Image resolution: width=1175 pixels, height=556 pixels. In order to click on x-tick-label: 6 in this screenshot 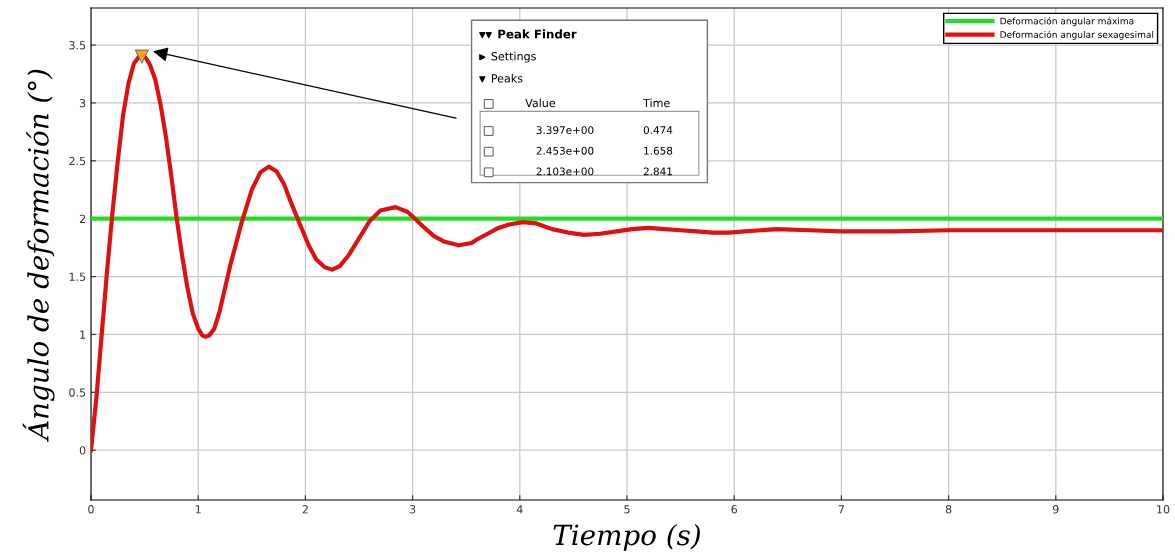, I will do `click(734, 509)`.